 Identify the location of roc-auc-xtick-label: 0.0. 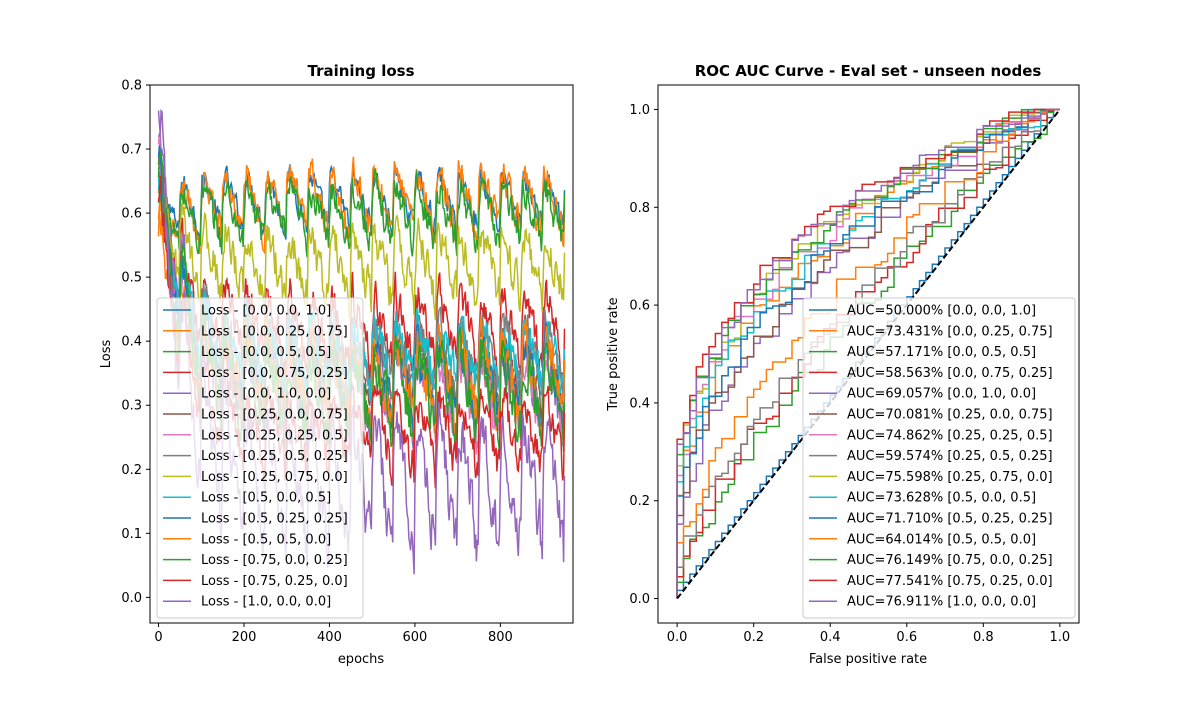
(677, 637).